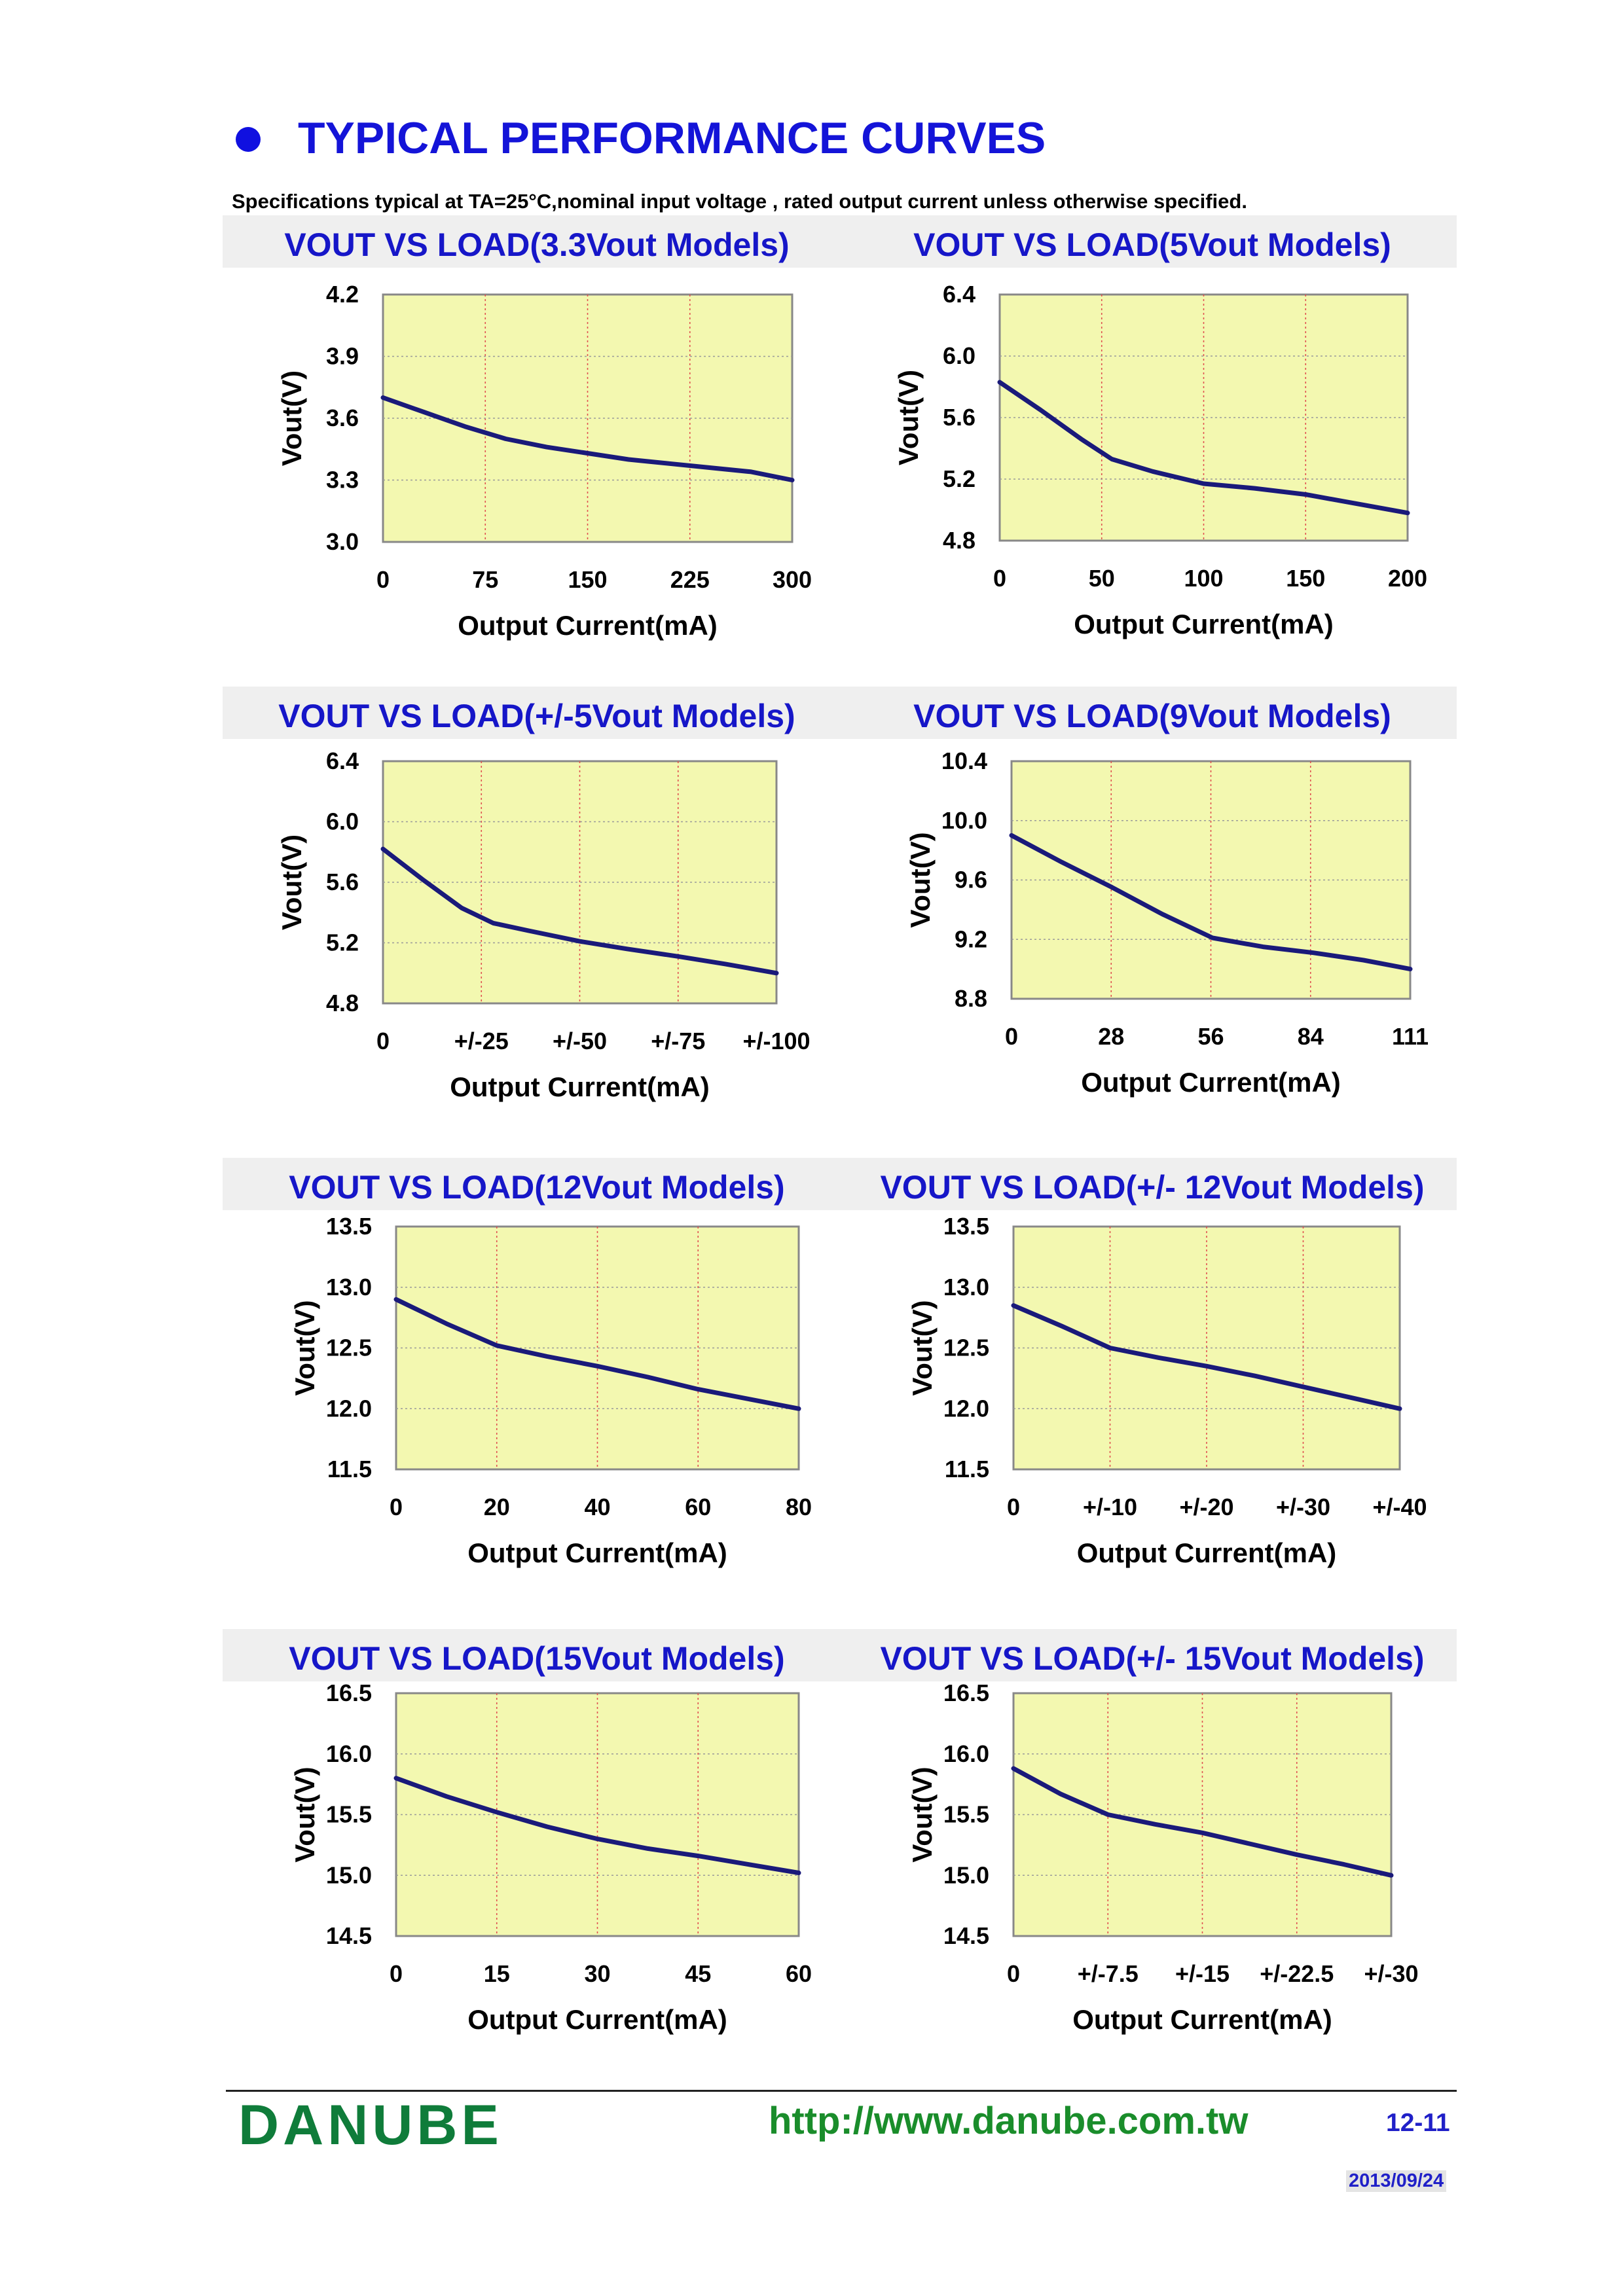 This screenshot has width=1623, height=2296. Describe the element at coordinates (349, 1814) in the screenshot. I see `y-tick-label: 15.5` at that location.